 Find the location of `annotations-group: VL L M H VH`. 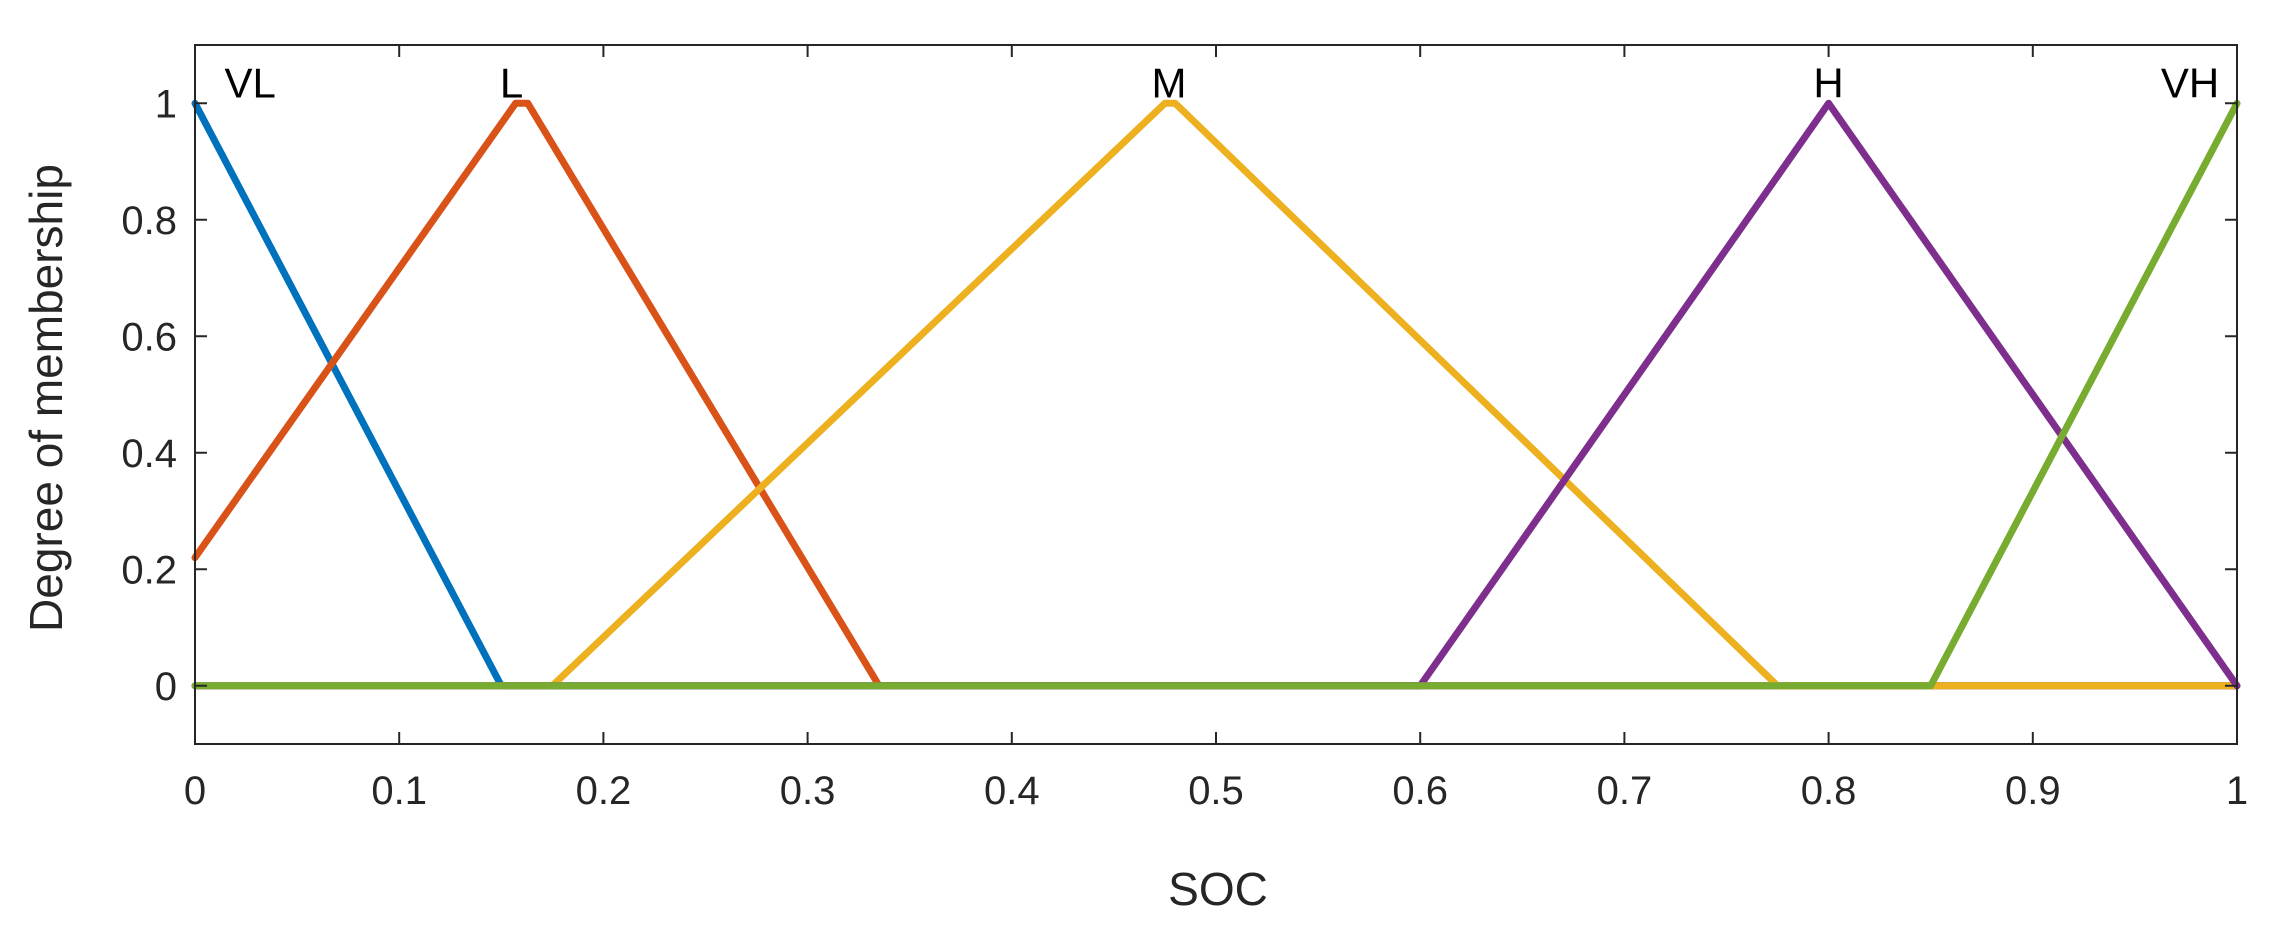

annotations-group: VL L M H VH is located at coordinates (1221, 83).